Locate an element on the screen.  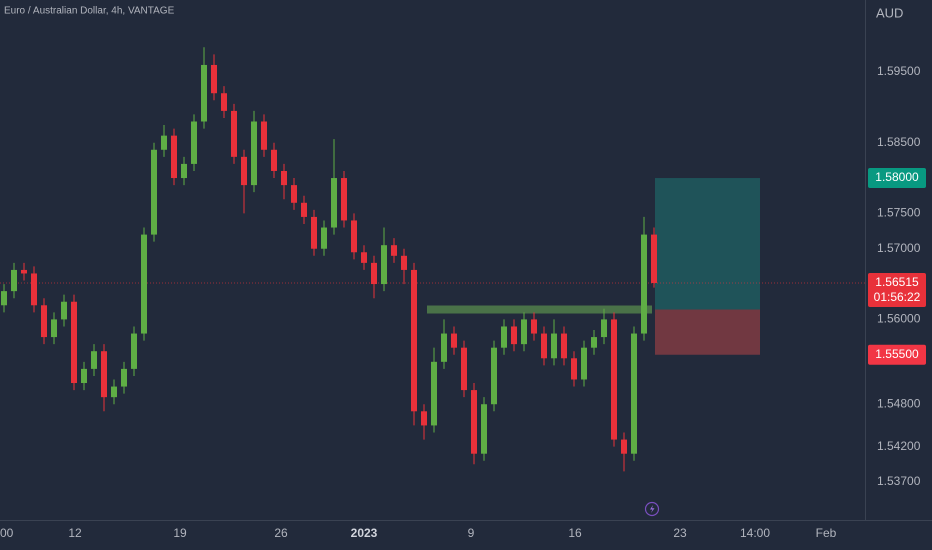
x-tick-label: :00 is located at coordinates (7, 533).